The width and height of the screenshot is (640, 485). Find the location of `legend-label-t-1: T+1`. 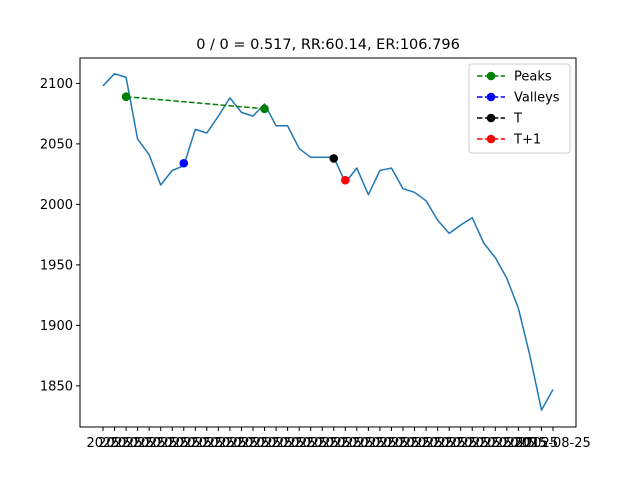

legend-label-t-1: T+1 is located at coordinates (527, 140).